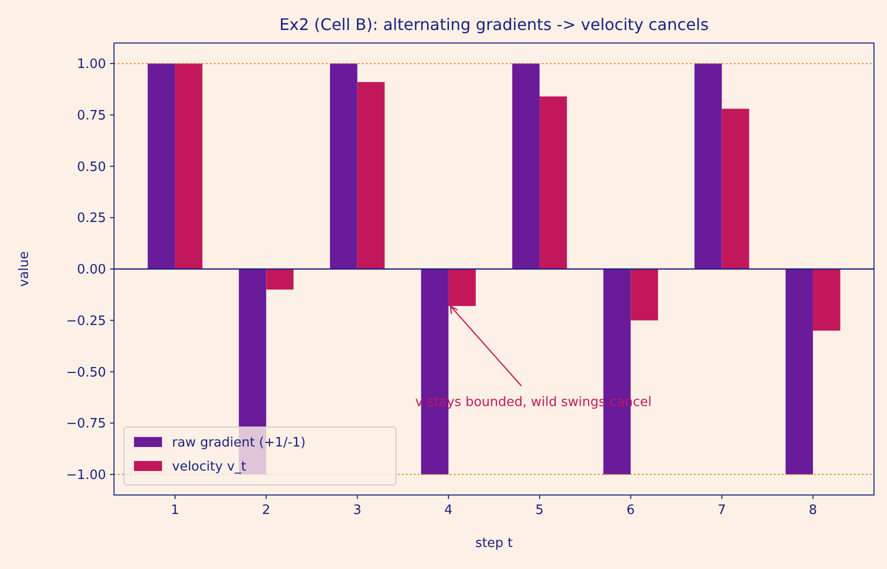 This screenshot has width=887, height=569. I want to click on legend-label: velocity v_t, so click(209, 467).